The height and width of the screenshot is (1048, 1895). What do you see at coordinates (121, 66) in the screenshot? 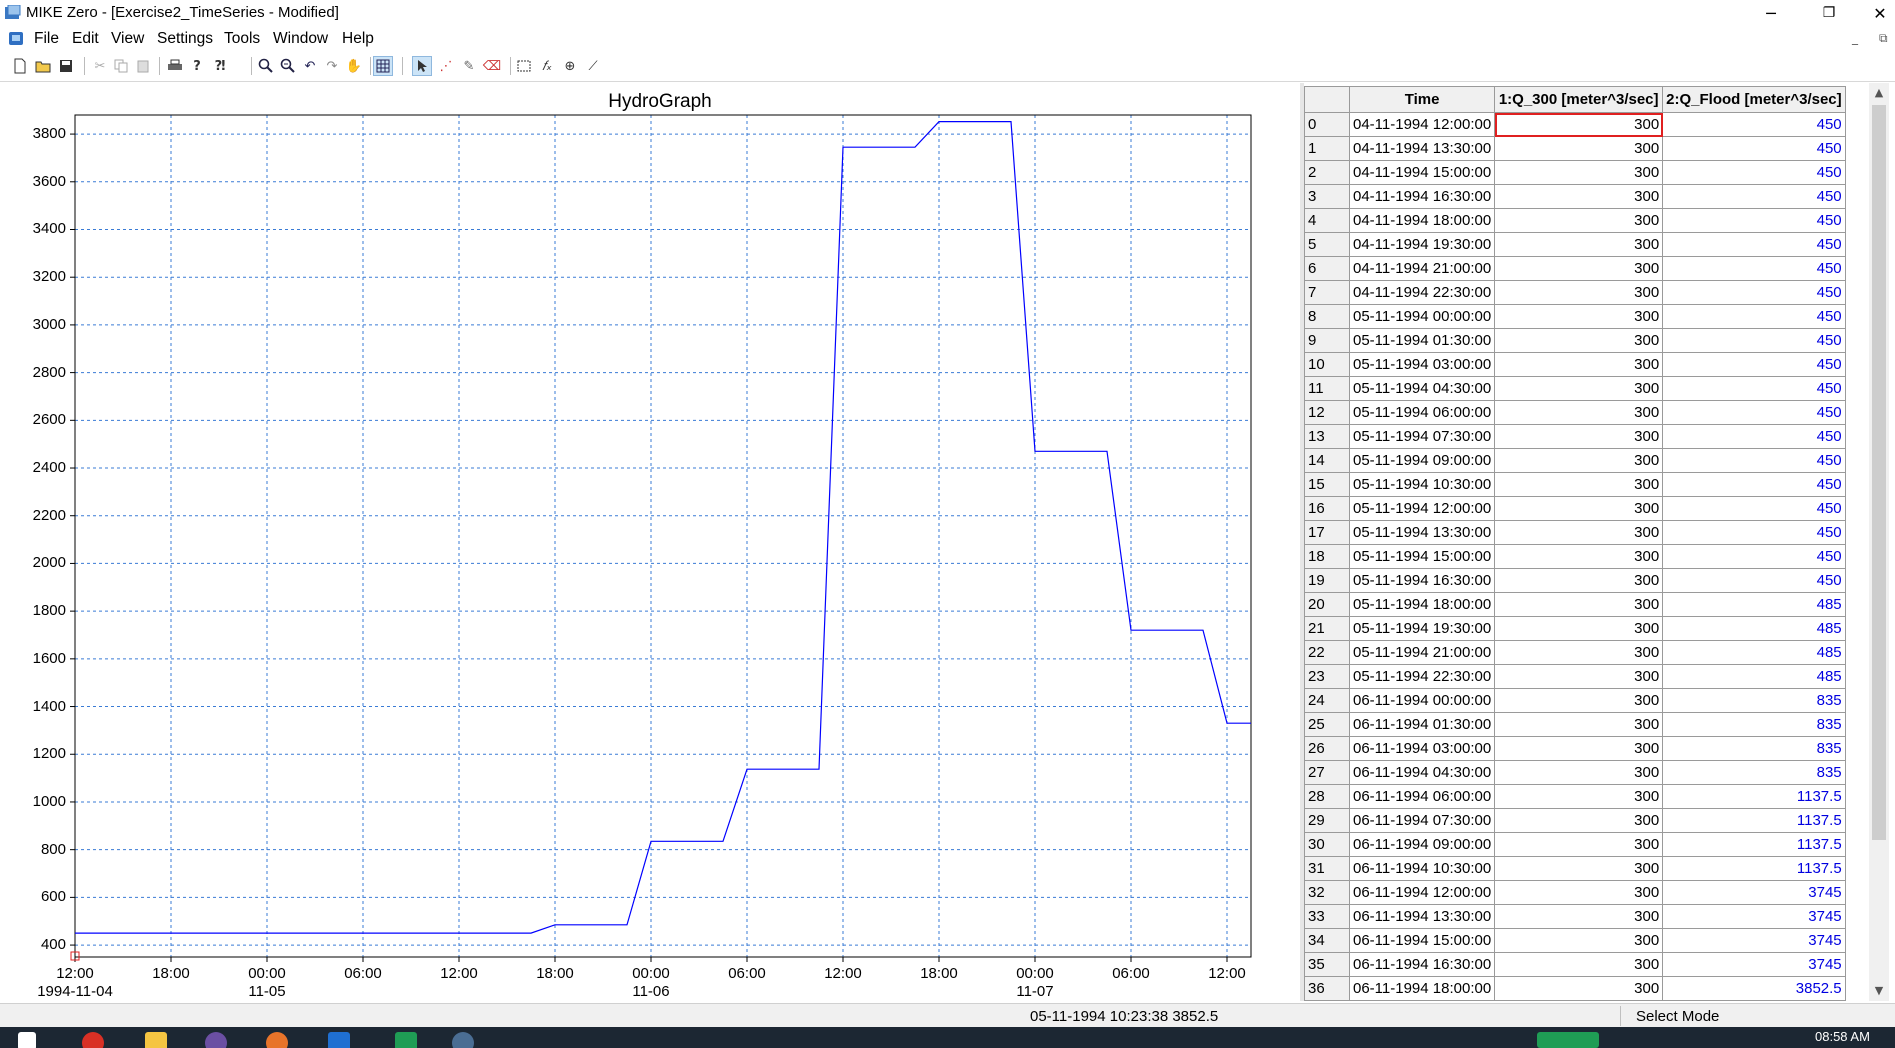
I see `copy-icon` at bounding box center [121, 66].